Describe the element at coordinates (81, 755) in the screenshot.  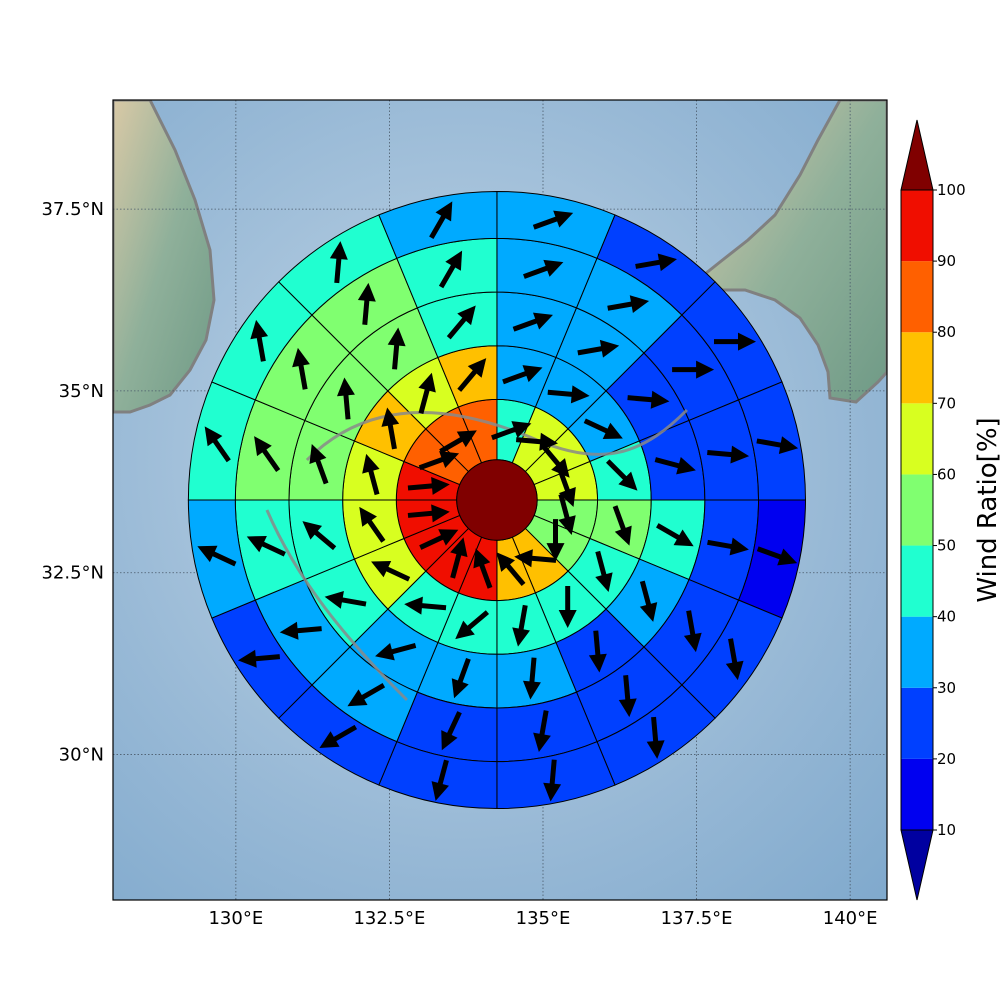
I see `y-tick-label: 30°N` at that location.